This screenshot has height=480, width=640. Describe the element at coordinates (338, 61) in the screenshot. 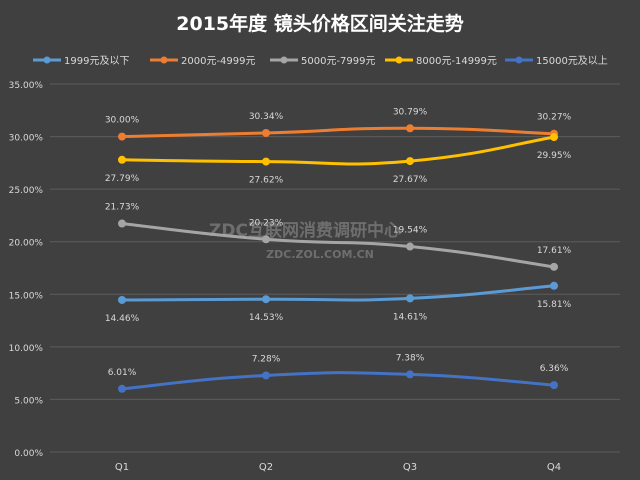

I see `legend-label: 5000元-7999元` at that location.